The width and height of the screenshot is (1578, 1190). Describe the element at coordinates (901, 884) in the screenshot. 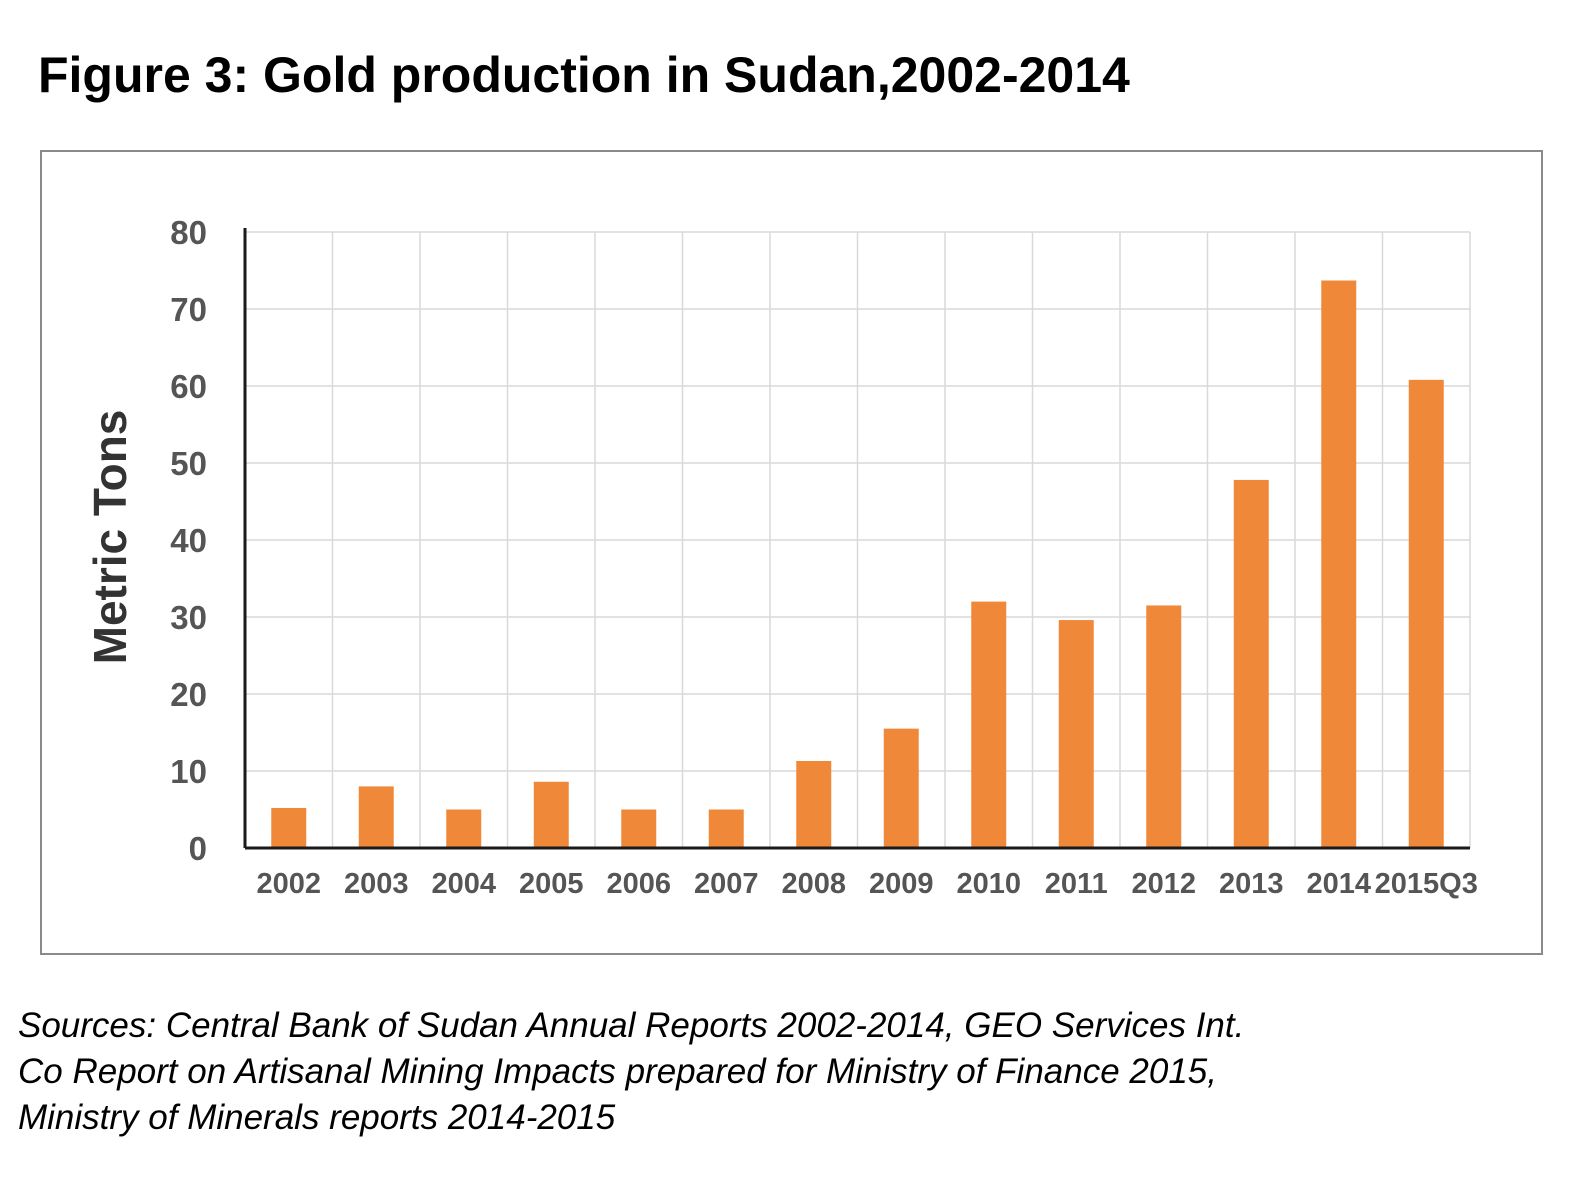

I see `x-tick-label: 2009` at that location.